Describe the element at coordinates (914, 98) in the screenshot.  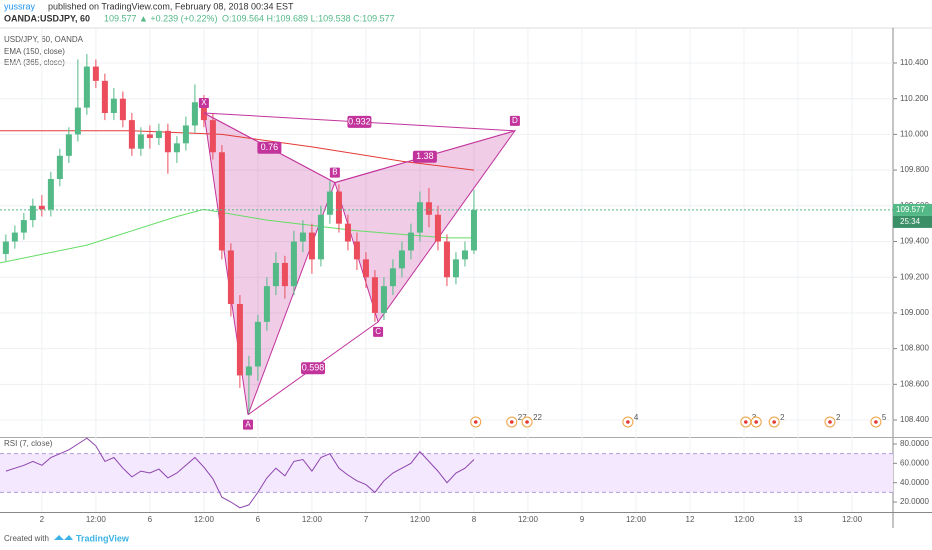
I see `y-tick-label: 110.200` at that location.